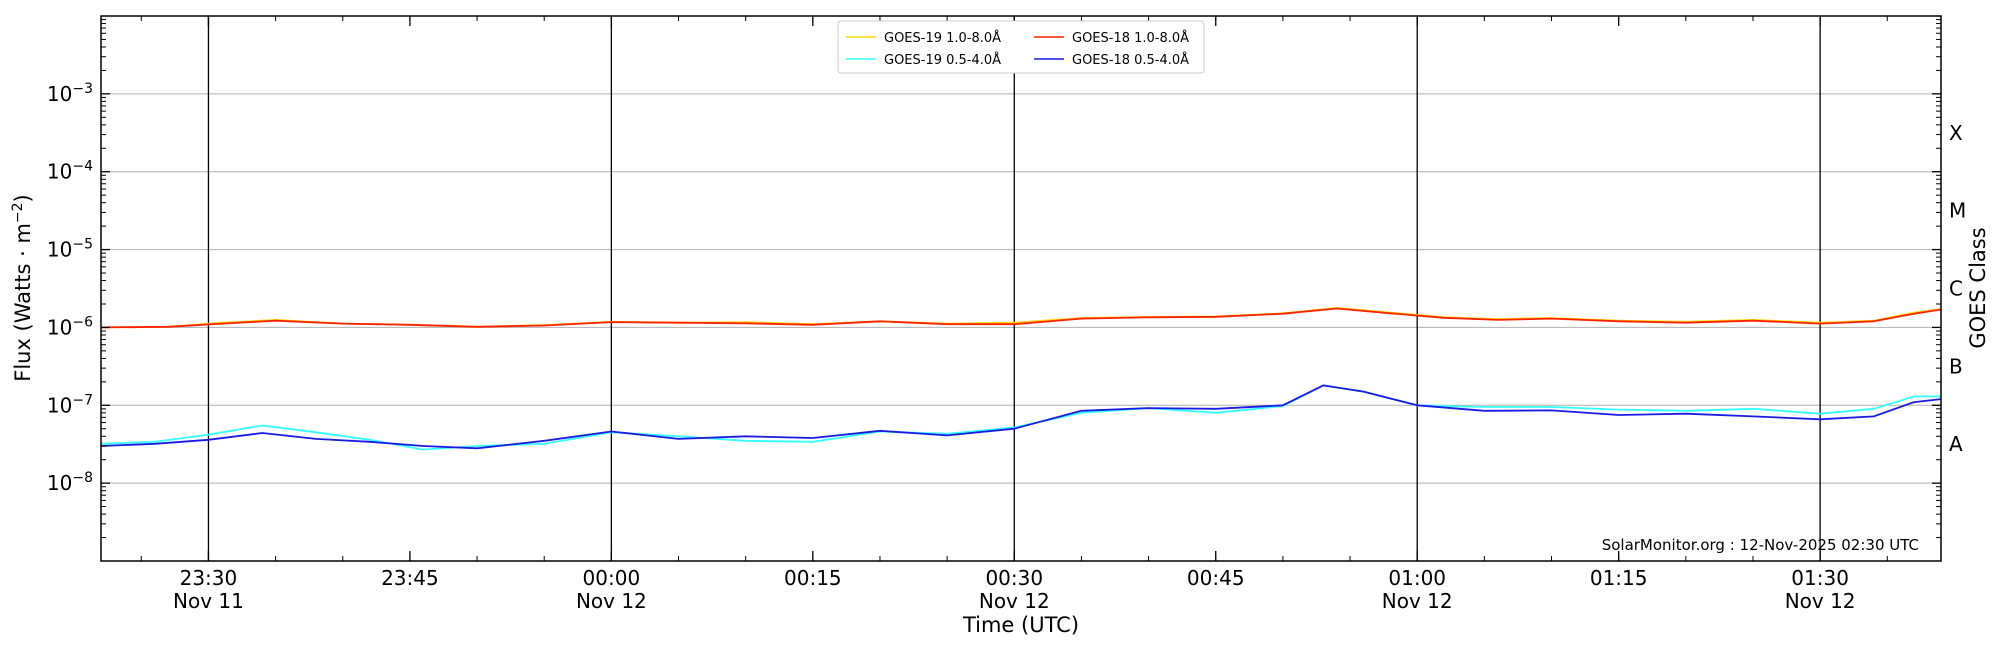 The width and height of the screenshot is (2000, 650). Describe the element at coordinates (1216, 578) in the screenshot. I see `x-tick-label: 00:45` at that location.